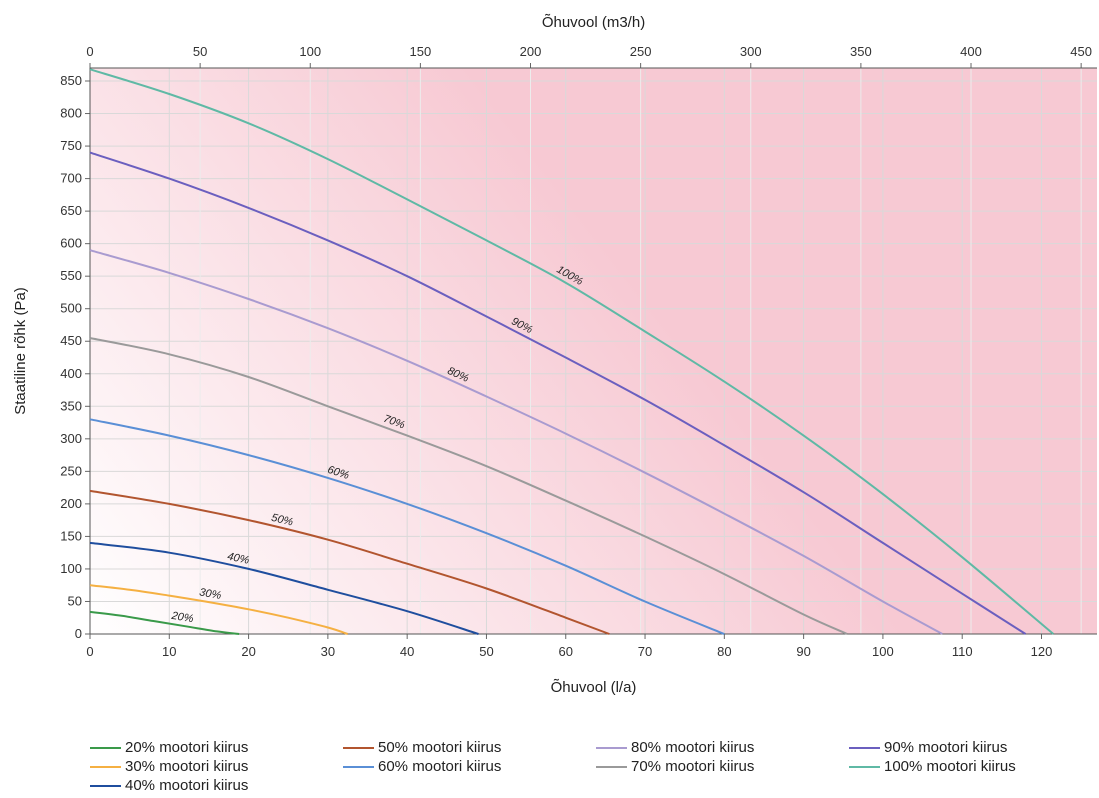 The height and width of the screenshot is (798, 1099). I want to click on x-axis-title: Õhuvool (l/a), so click(594, 687).